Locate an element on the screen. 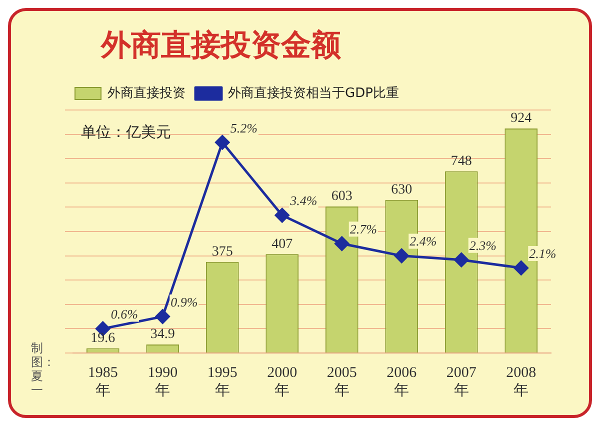  x-tick-label: 2005年 is located at coordinates (341, 381).